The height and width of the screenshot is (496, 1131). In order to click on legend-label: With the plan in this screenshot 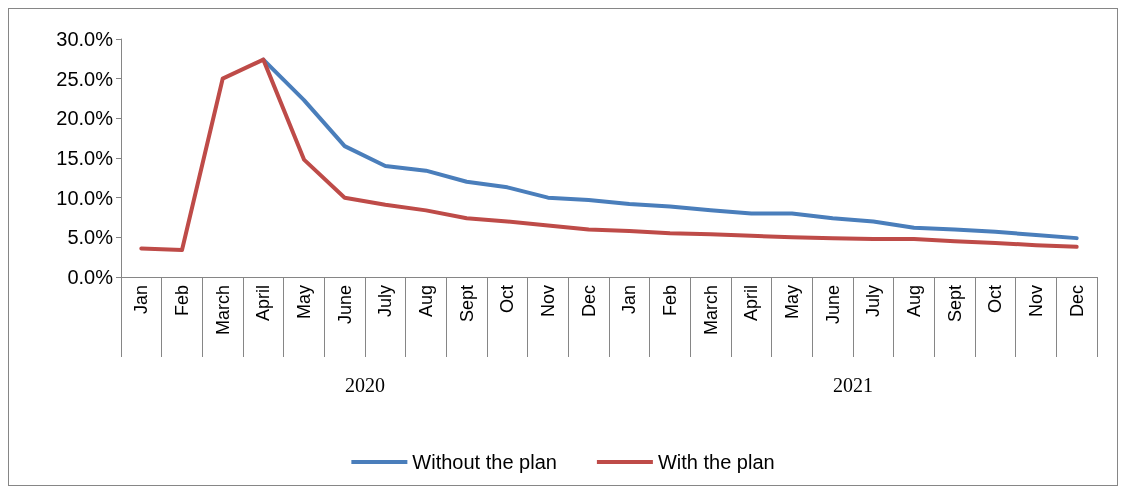, I will do `click(716, 462)`.